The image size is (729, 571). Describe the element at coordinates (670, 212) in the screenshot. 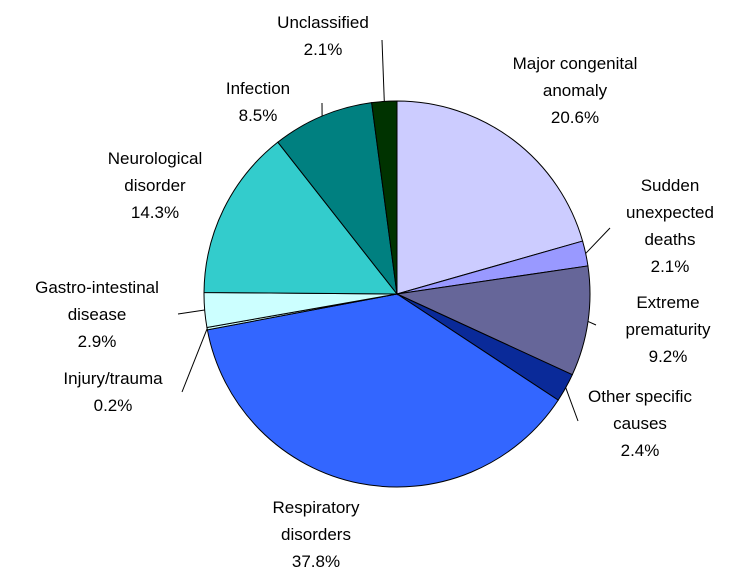

I see `category-label: Sudden unexpected deaths` at that location.